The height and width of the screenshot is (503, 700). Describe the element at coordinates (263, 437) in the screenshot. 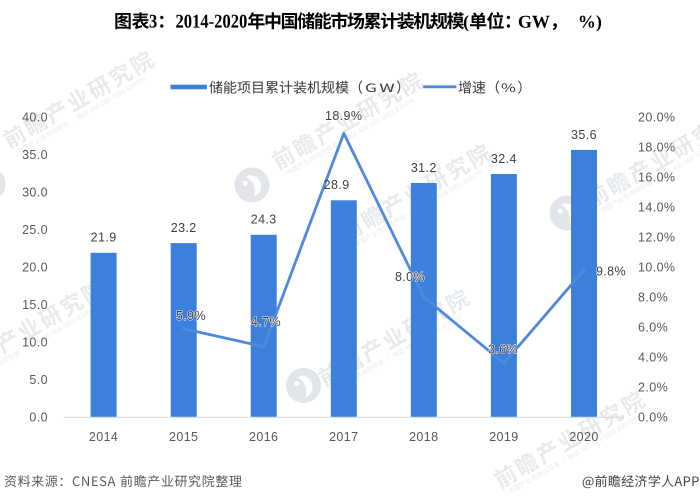

I see `svg-text: 2016` at that location.